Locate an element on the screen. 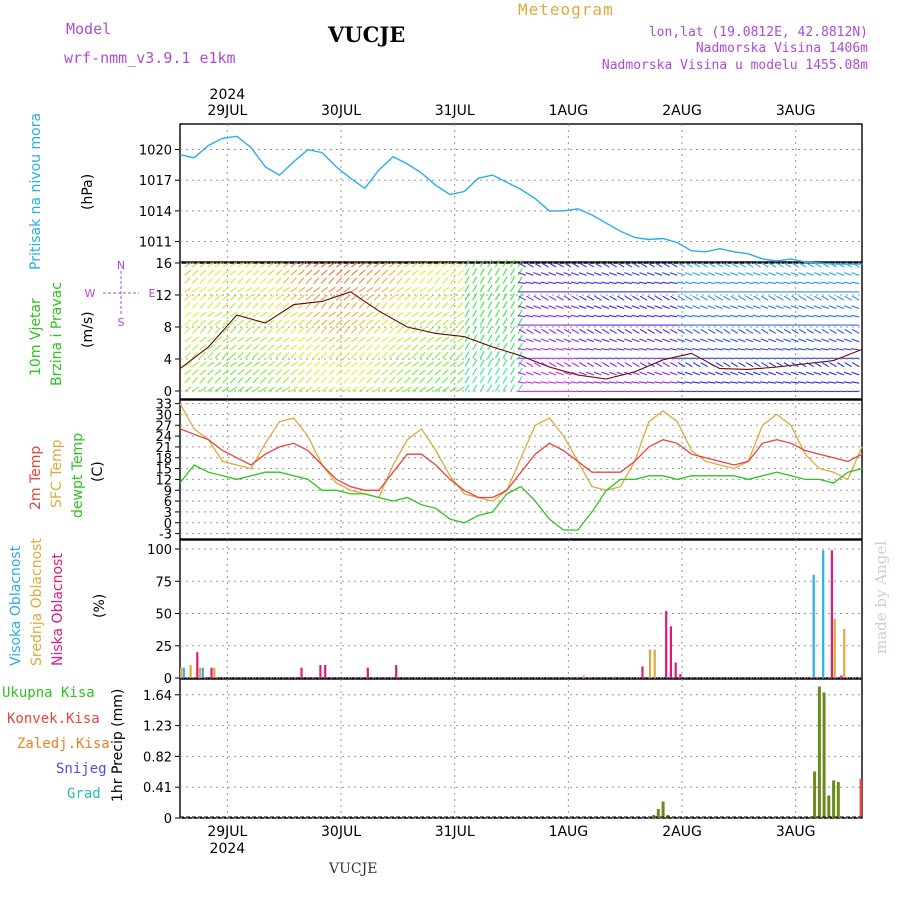 This screenshot has height=900, width=900. day-label-top: 29JUL is located at coordinates (227, 111).